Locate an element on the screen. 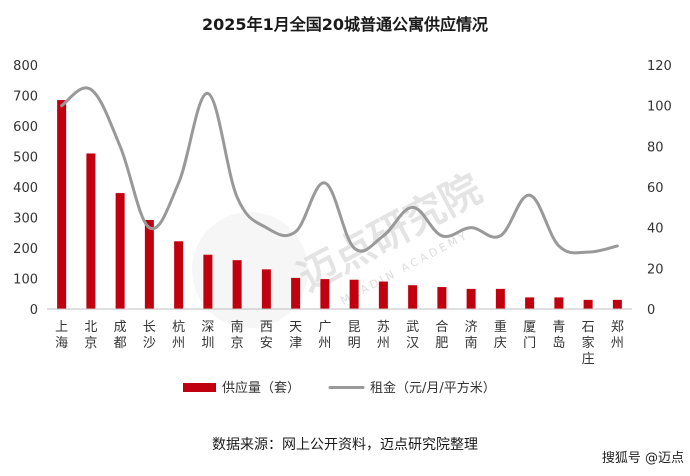 The height and width of the screenshot is (476, 690). legend: 供应量（套） 租金（元/月/平方米） is located at coordinates (339, 388).